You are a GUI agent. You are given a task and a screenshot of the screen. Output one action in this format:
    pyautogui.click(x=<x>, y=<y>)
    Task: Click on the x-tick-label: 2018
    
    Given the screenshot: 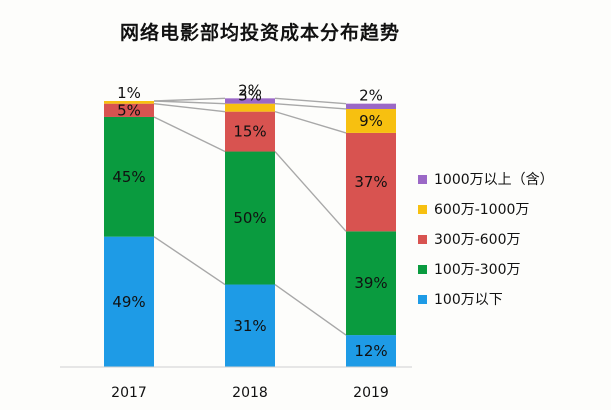 What is the action you would take?
    pyautogui.click(x=250, y=393)
    